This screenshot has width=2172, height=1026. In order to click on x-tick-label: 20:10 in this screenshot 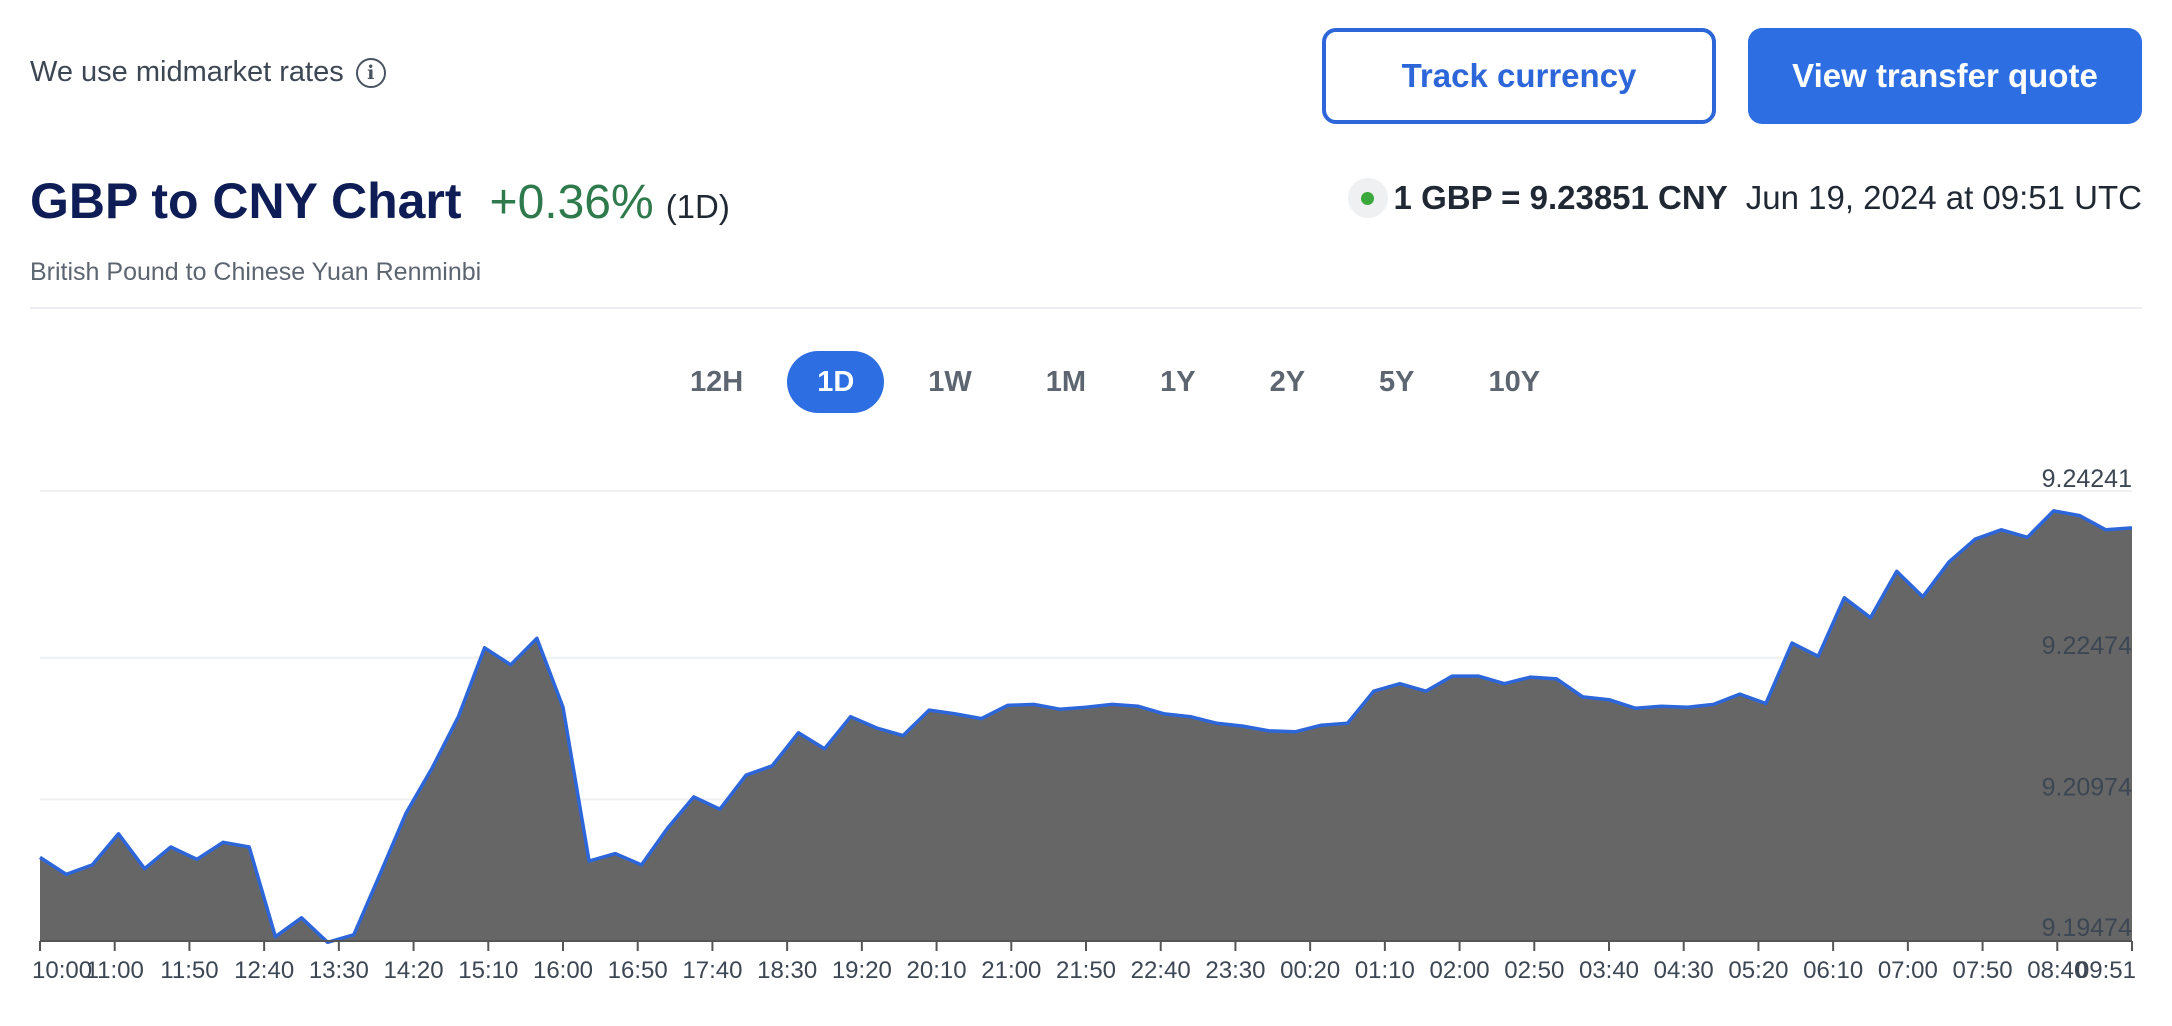, I will do `click(937, 970)`.